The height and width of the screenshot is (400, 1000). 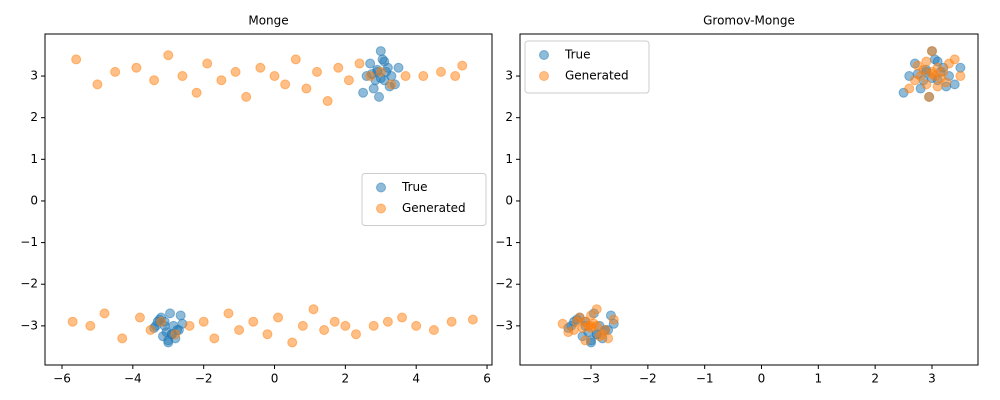 I want to click on x-tick-label: 3, so click(x=932, y=379).